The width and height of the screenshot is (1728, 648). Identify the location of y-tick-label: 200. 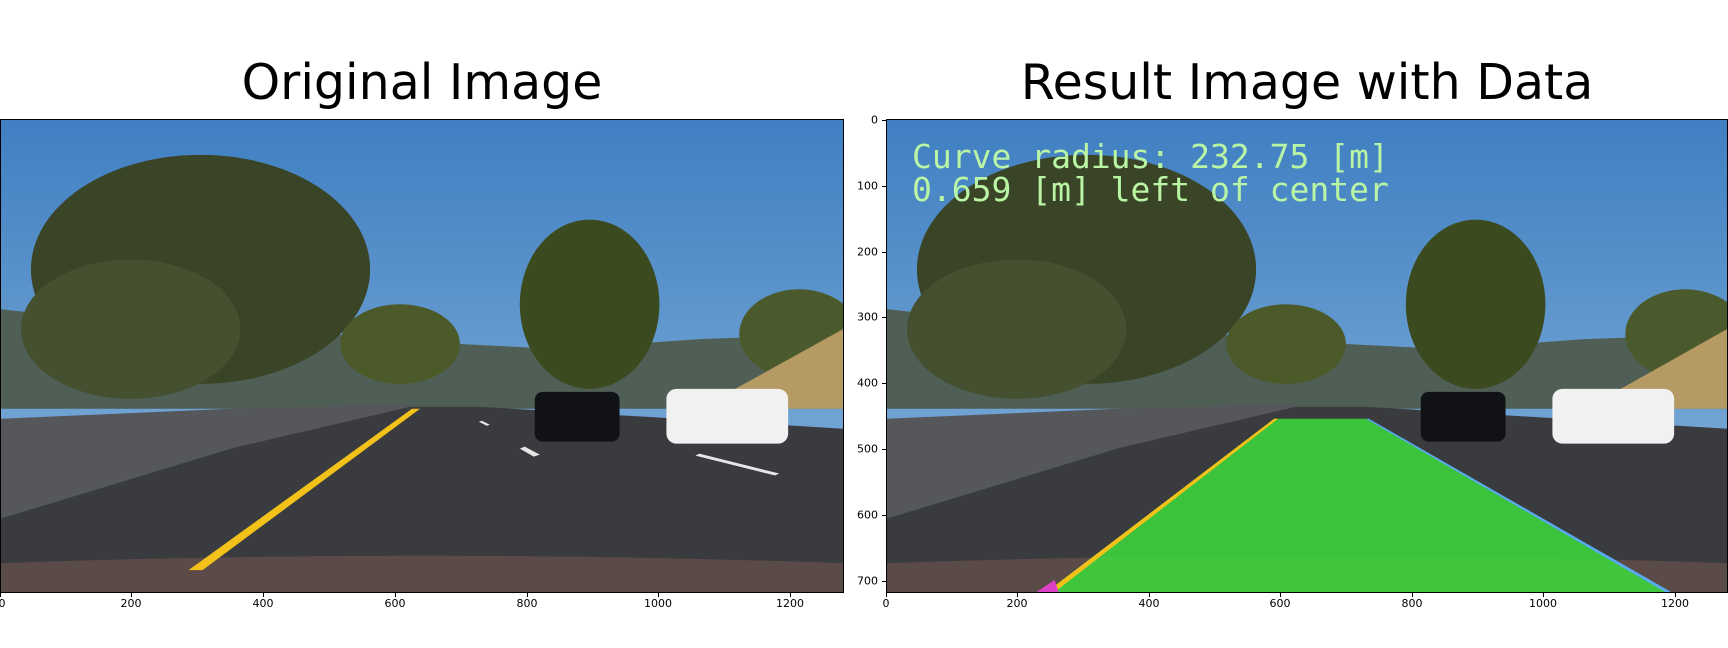
(867, 252).